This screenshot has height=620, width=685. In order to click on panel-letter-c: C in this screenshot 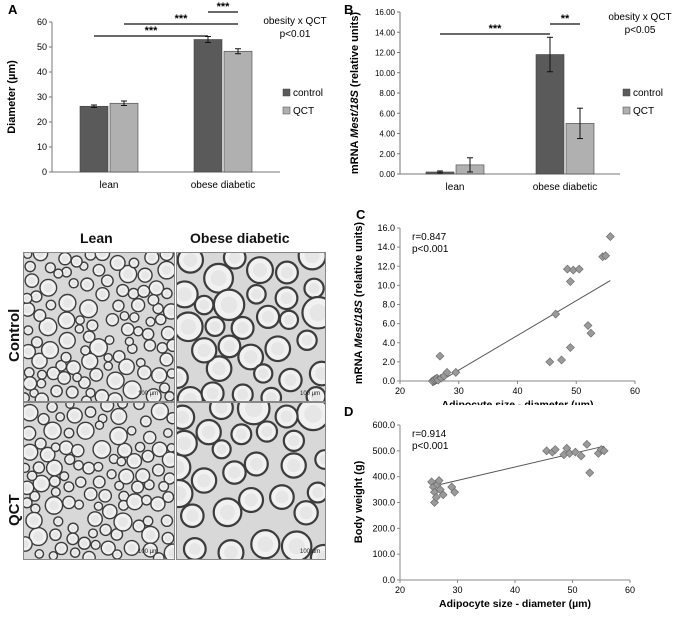, I will do `click(361, 214)`.